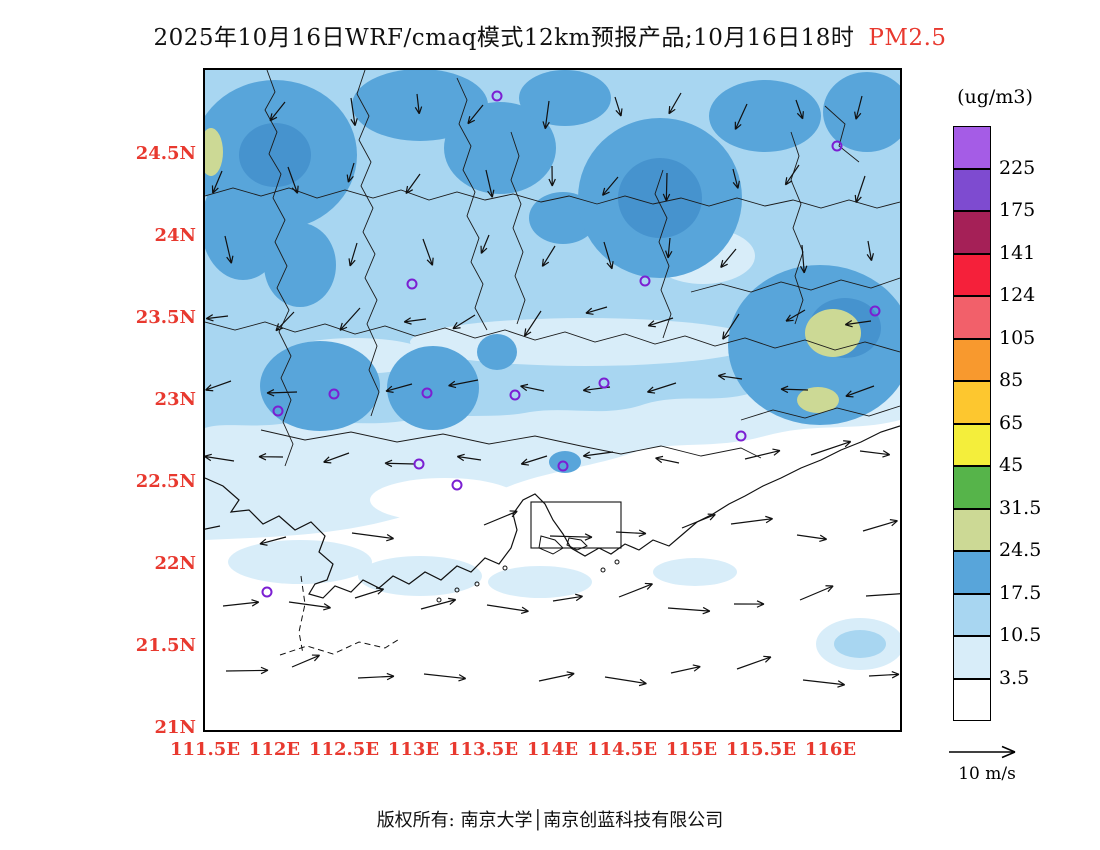  What do you see at coordinates (413, 749) in the screenshot?
I see `lon-tick-label: 113E` at bounding box center [413, 749].